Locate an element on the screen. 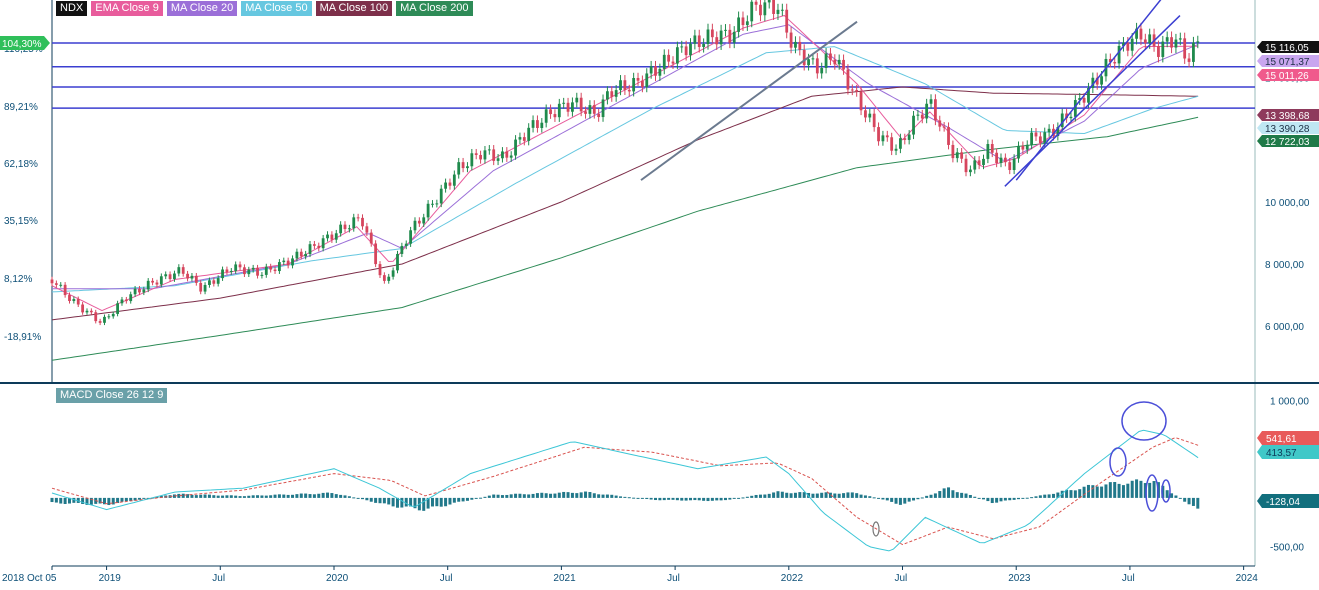  price-badge-label: 13 390,28 is located at coordinates (1287, 129).